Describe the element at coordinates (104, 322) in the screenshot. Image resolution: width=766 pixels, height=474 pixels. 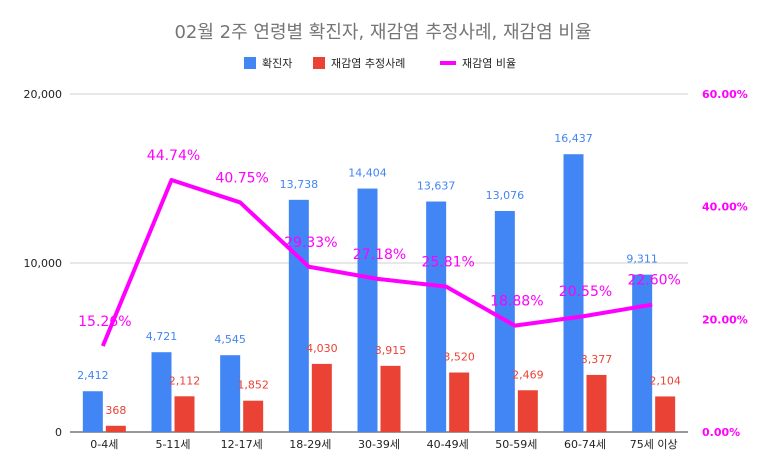
I see `data-label-rate: 15.26%` at that location.